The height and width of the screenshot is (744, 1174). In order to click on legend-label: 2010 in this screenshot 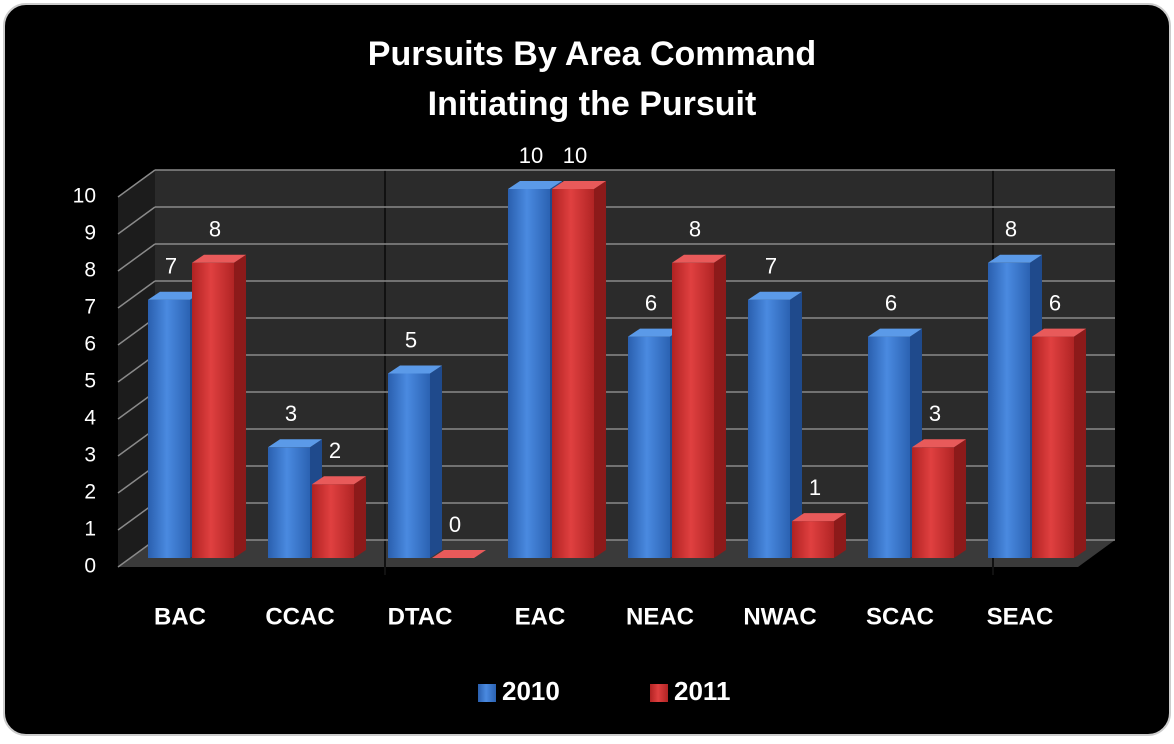, I will do `click(531, 691)`.